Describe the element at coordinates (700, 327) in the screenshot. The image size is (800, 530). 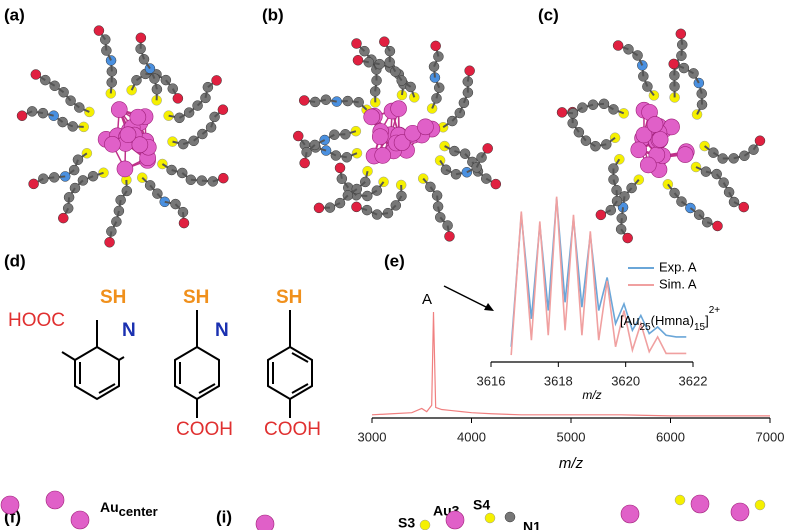
I see `ion-label-part: 15` at that location.